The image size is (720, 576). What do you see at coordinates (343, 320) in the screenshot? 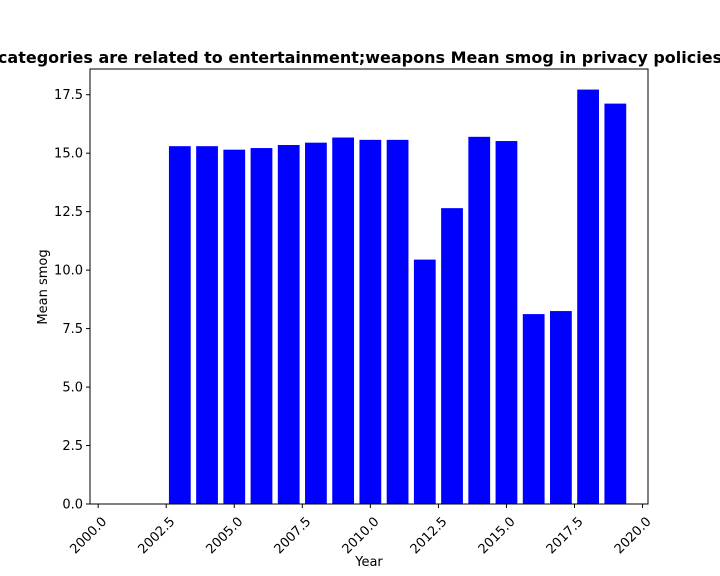
I see `bar-2009` at bounding box center [343, 320].